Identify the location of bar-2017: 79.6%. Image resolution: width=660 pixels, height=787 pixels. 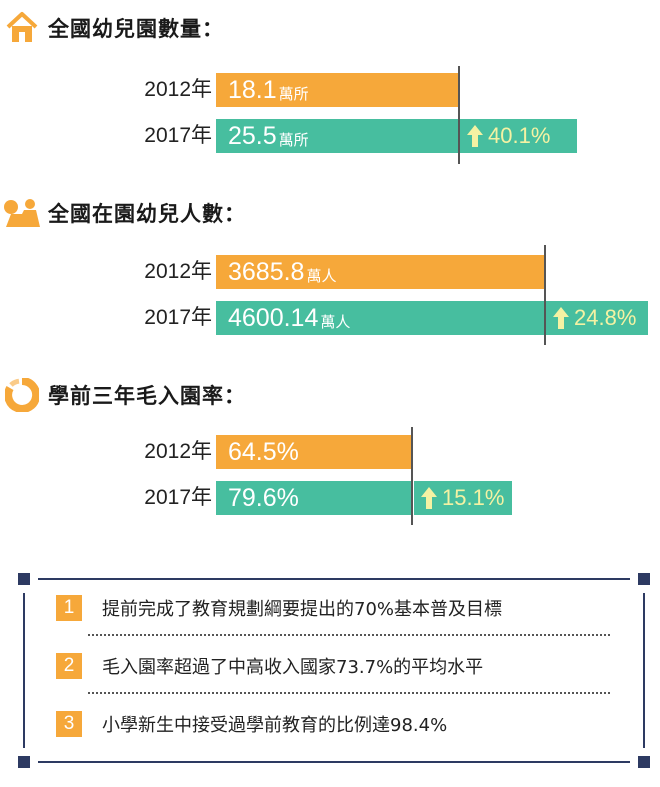
(314, 498).